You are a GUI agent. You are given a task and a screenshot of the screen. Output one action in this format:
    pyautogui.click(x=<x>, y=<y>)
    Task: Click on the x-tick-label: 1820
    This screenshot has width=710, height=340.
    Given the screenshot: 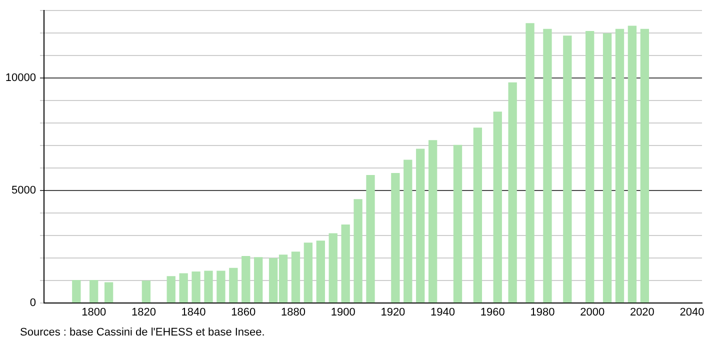 What is the action you would take?
    pyautogui.click(x=143, y=312)
    